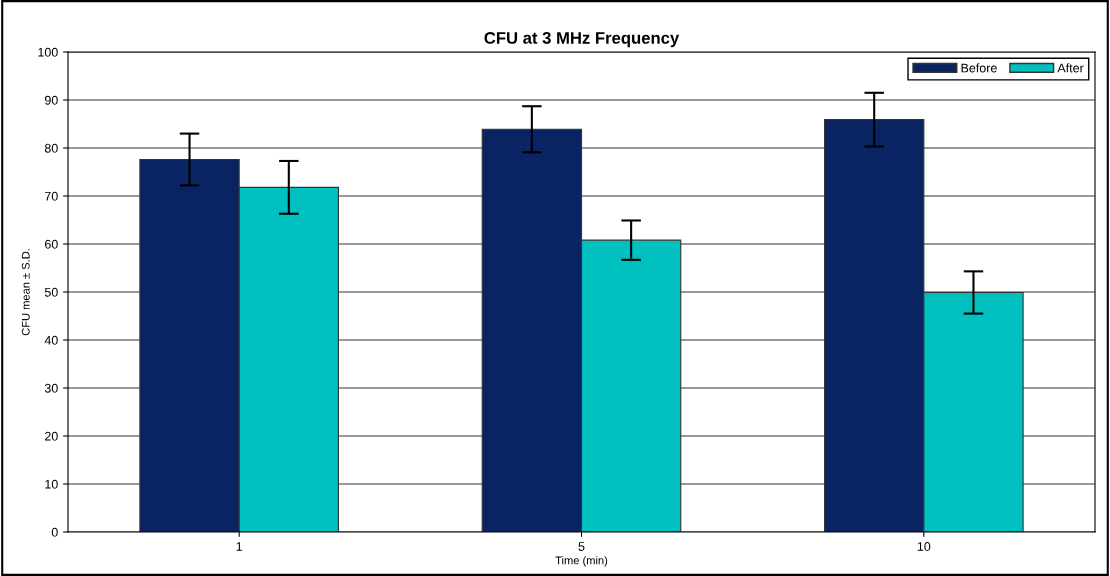 This screenshot has height=576, width=1110. What do you see at coordinates (581, 561) in the screenshot?
I see `x-axis-title: Time (min)` at bounding box center [581, 561].